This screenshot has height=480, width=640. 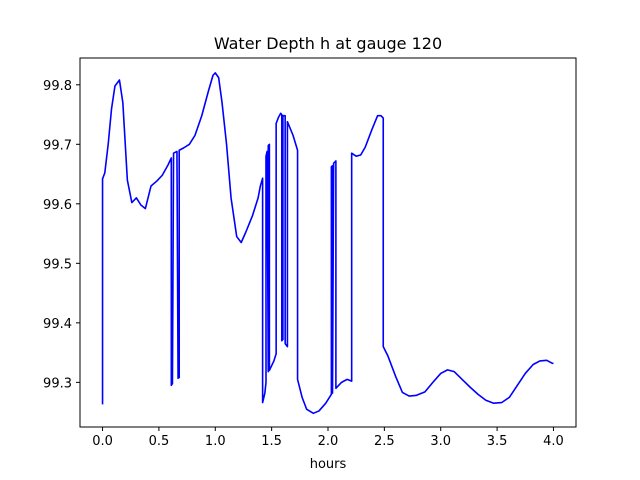 I want to click on y-tick-label: 99.7, so click(x=57, y=145).